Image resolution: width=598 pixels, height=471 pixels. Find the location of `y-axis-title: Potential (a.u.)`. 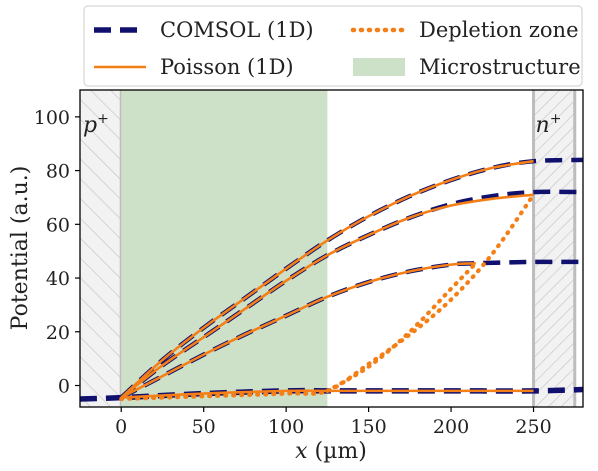

y-axis-title: Potential (a.u.) is located at coordinates (20, 248).